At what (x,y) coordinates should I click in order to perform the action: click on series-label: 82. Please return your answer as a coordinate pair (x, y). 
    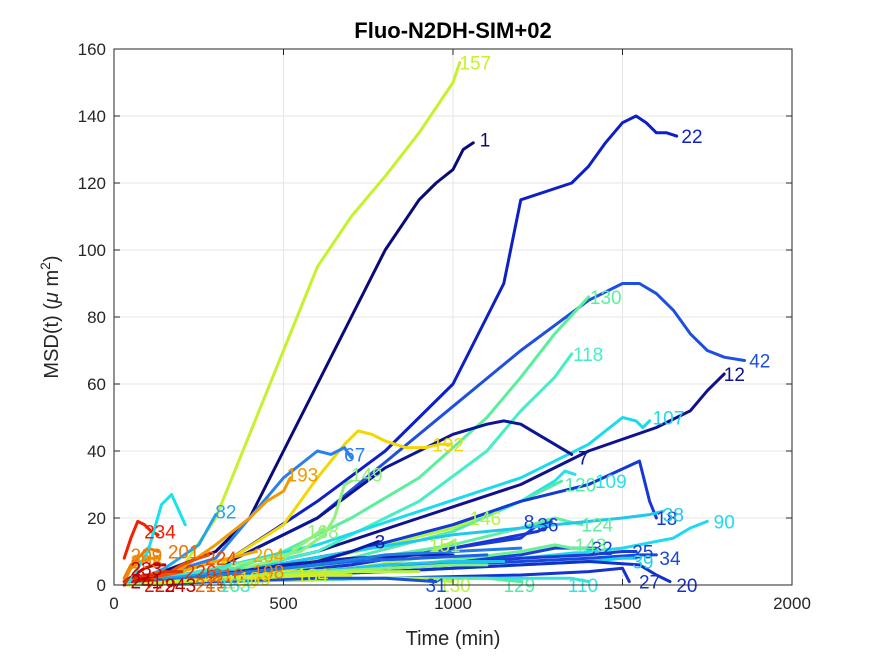
    Looking at the image, I should click on (225, 512).